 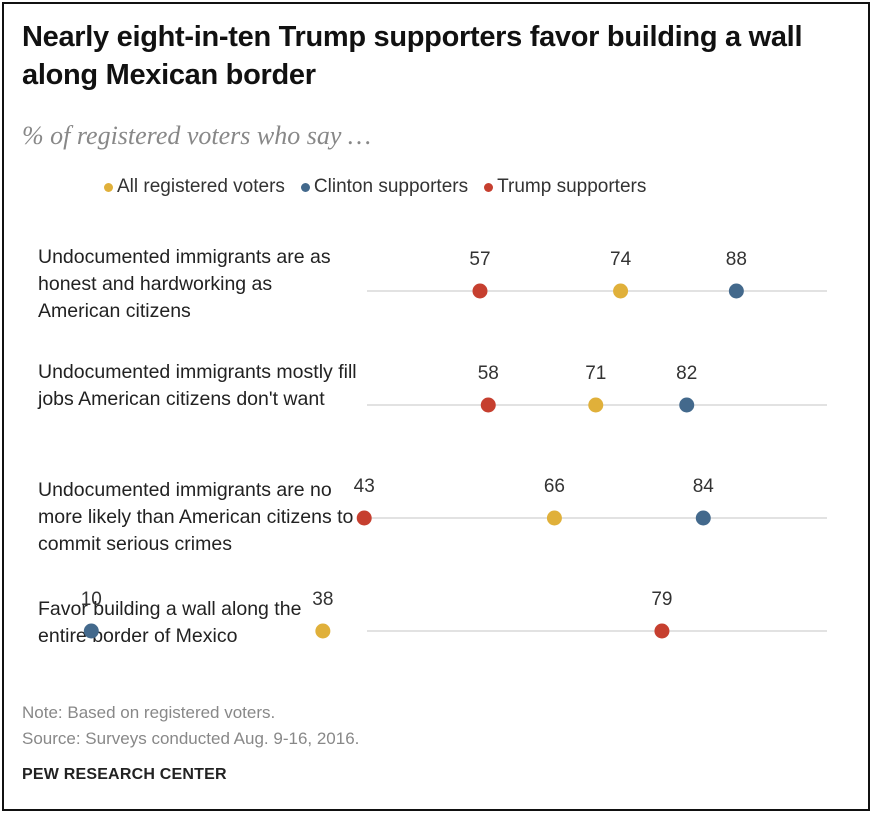 What do you see at coordinates (621, 259) in the screenshot?
I see `data-label-all: 74` at bounding box center [621, 259].